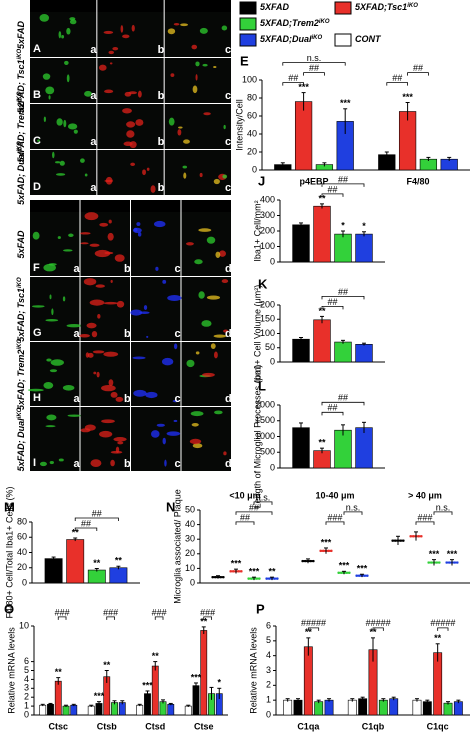 The width and height of the screenshot is (474, 749). Describe the element at coordinates (58, 726) in the screenshot. I see `x-tick-label: Ctsc` at that location.